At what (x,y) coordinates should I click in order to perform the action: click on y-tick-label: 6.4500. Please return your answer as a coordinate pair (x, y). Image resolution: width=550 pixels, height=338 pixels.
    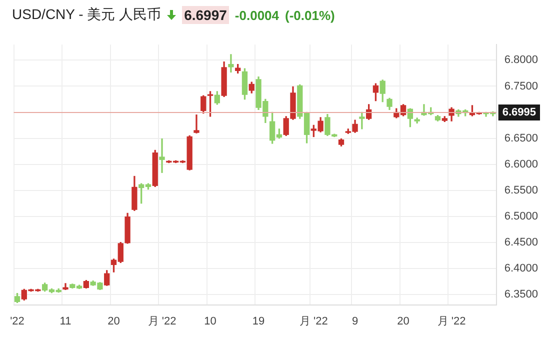
    Looking at the image, I should click on (521, 242).